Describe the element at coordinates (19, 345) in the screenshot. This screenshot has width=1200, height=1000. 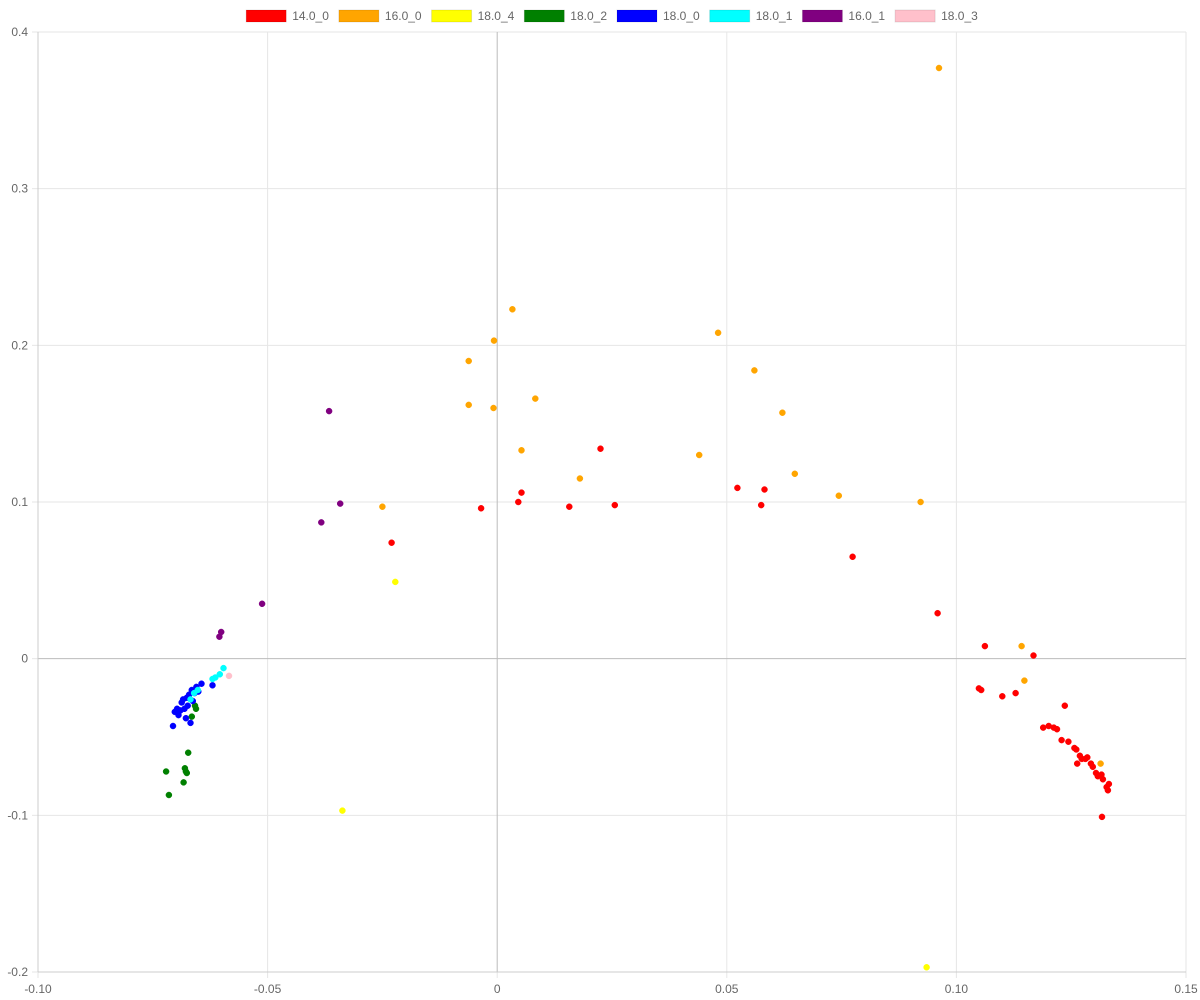
I see `y-tick-label: 0.2` at that location.